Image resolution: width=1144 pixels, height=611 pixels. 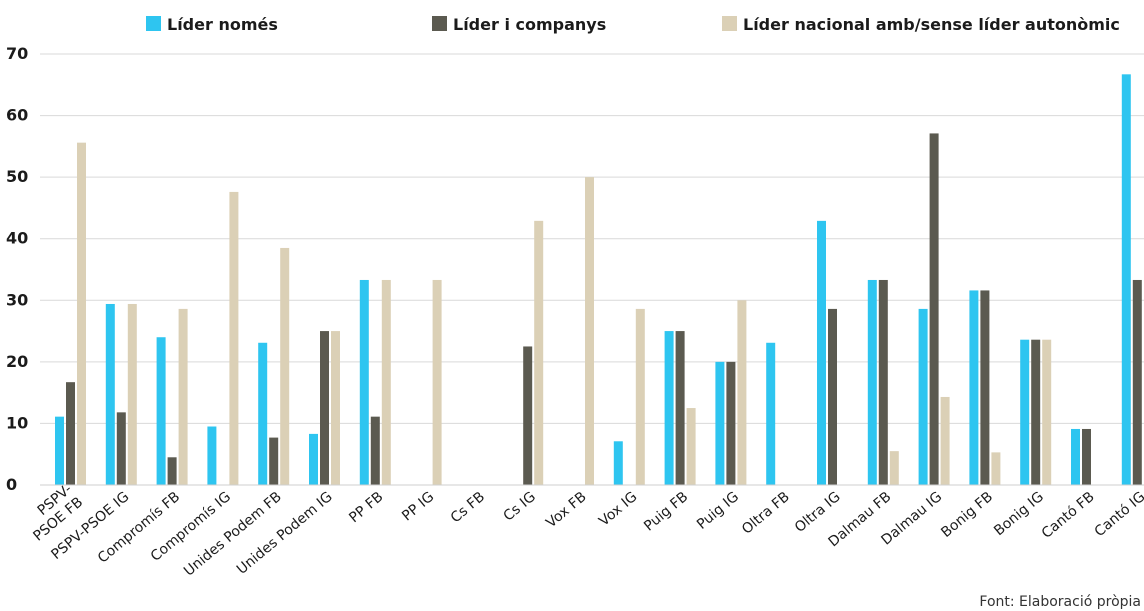 What do you see at coordinates (17, 176) in the screenshot?
I see `y-tick-label: 50` at bounding box center [17, 176].